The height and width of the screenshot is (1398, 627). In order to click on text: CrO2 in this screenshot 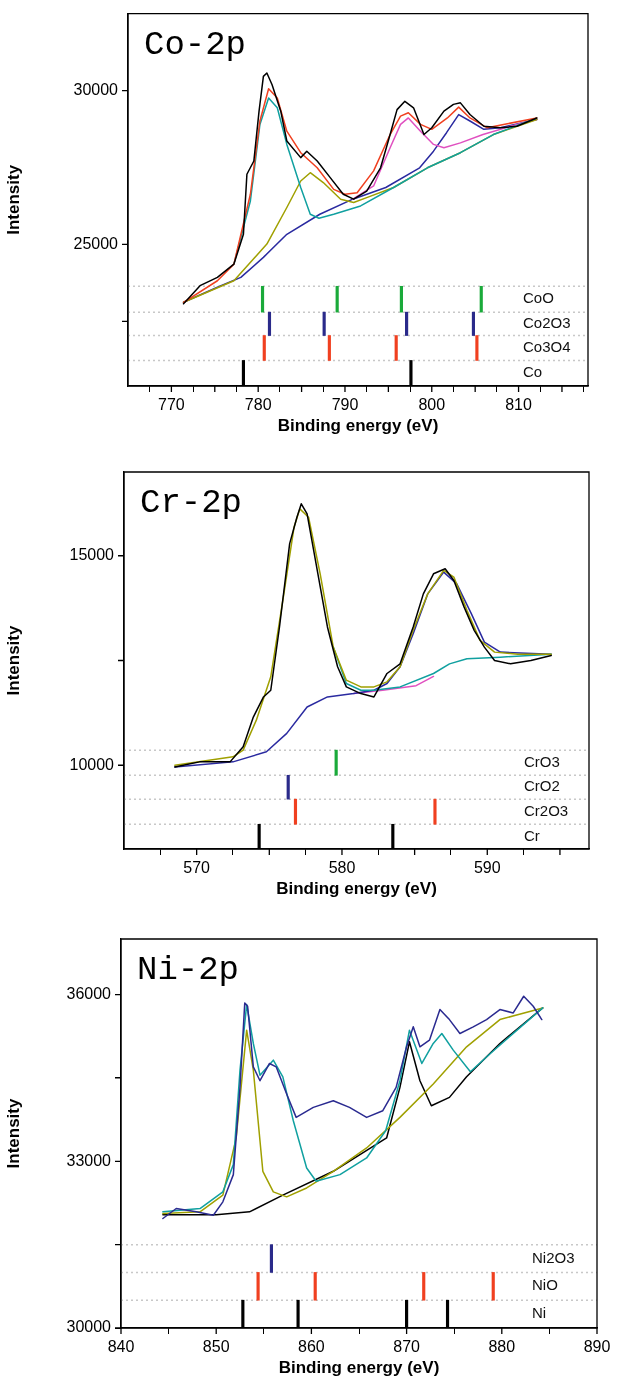, I will do `click(542, 786)`.